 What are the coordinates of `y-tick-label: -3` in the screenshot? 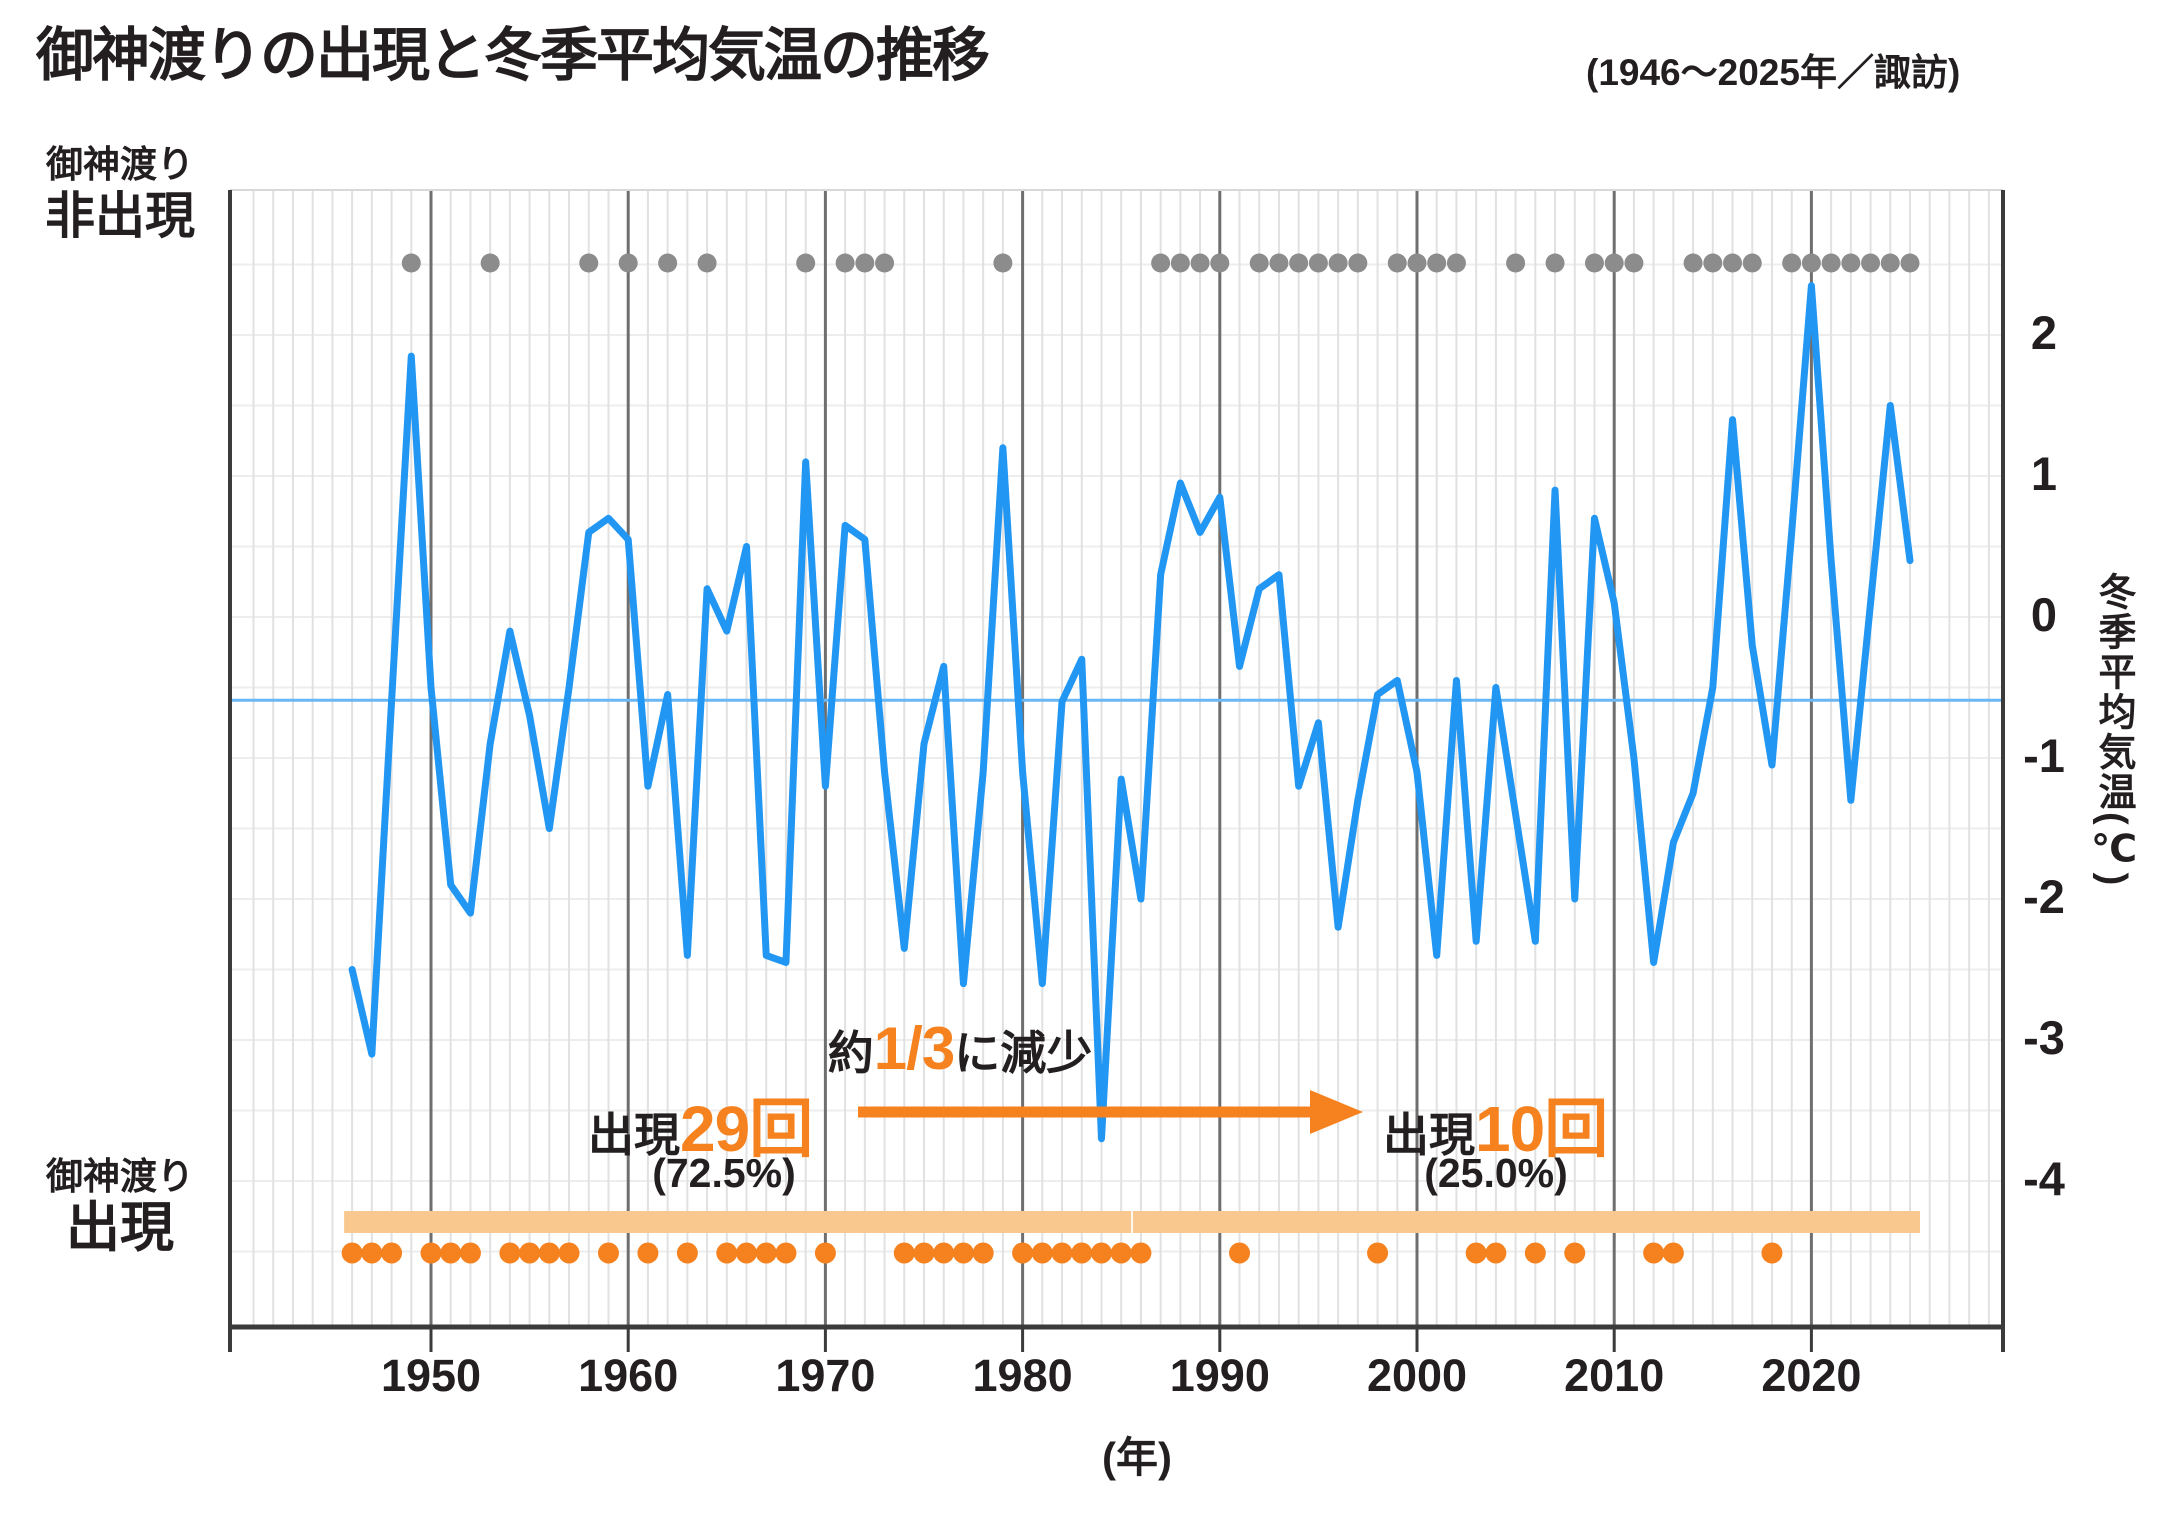 It's located at (2044, 1037).